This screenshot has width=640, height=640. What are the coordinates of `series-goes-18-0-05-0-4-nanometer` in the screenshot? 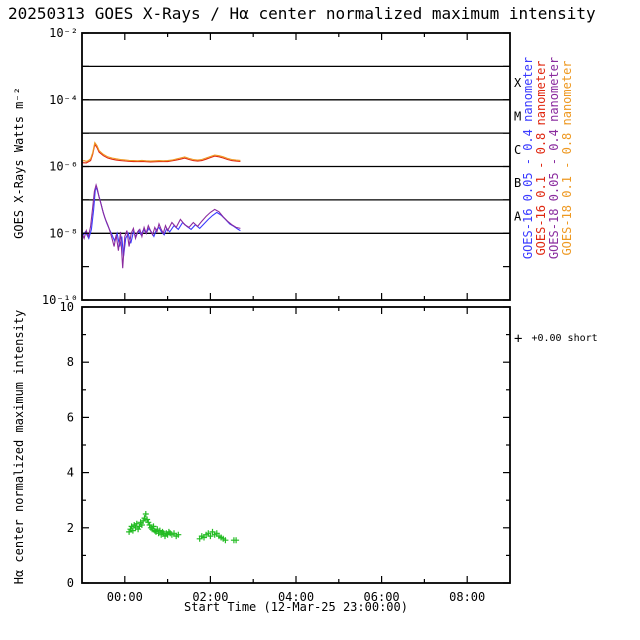 It's located at (161, 226).